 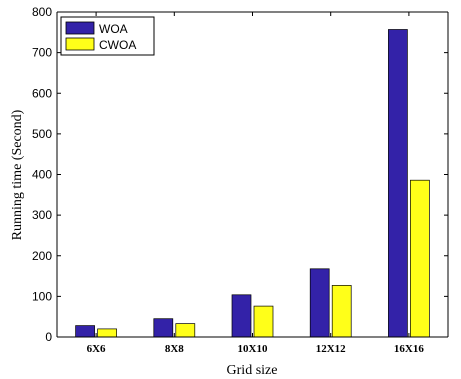 I want to click on y-tick-label: 600, so click(x=42, y=93).